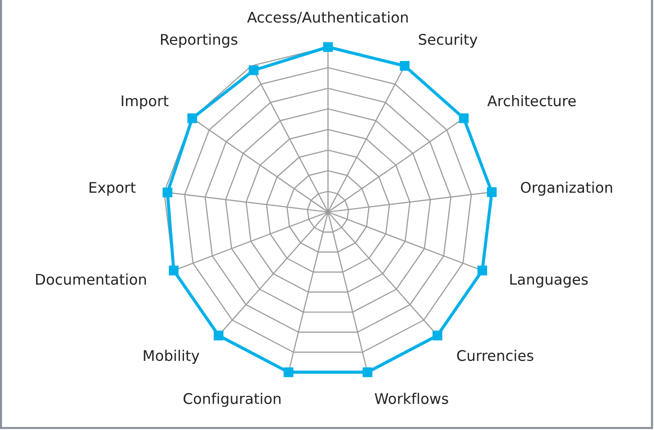 The height and width of the screenshot is (430, 654). Describe the element at coordinates (145, 102) in the screenshot. I see `spoke-label: Import` at that location.